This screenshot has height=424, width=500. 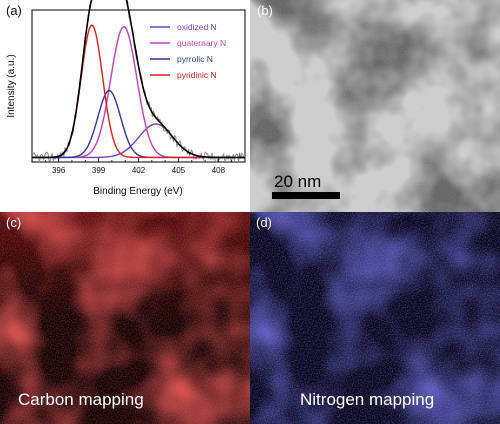 What do you see at coordinates (265, 10) in the screenshot?
I see `panel-label-b: (b)` at bounding box center [265, 10].